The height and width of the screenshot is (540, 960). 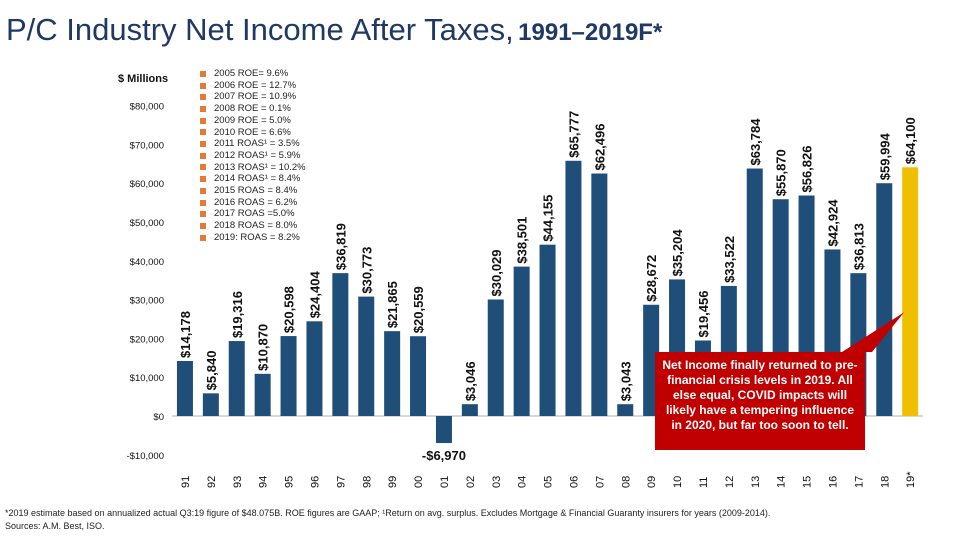 I want to click on y-tick-label: $60,000, so click(x=147, y=184).